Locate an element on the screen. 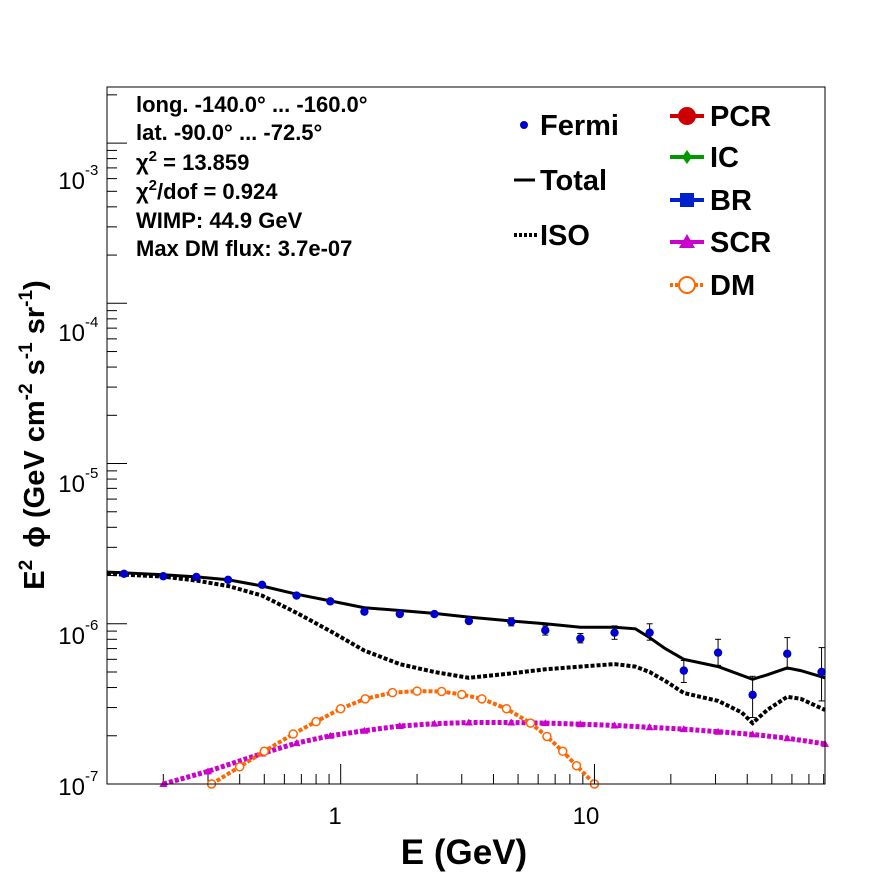  legend-ic-label: IC is located at coordinates (724, 158).